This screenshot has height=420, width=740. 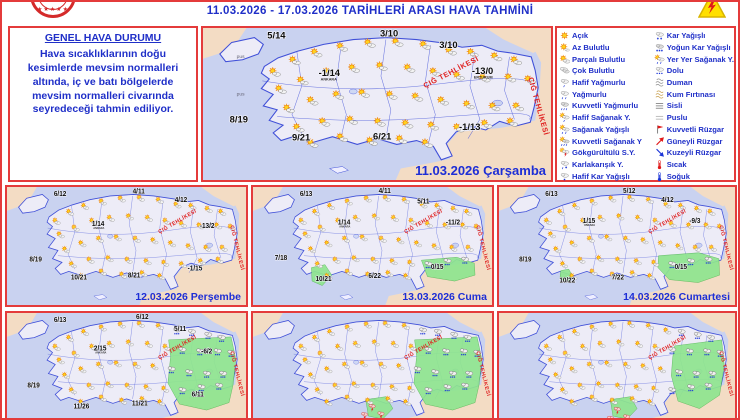 I want to click on rain-icon, so click(x=564, y=94).